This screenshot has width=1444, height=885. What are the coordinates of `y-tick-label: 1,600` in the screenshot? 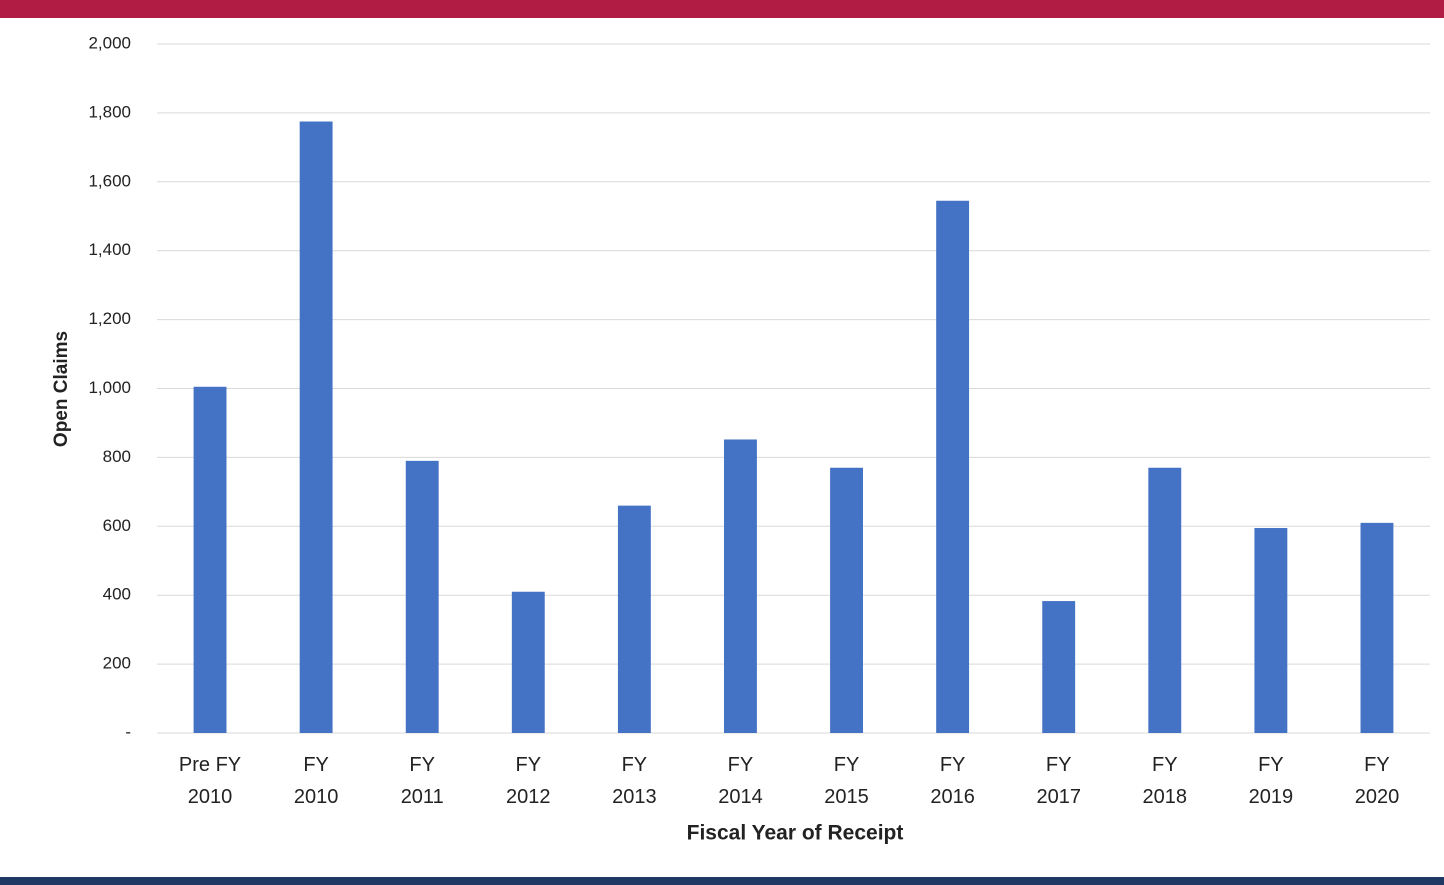 It's located at (109, 180).